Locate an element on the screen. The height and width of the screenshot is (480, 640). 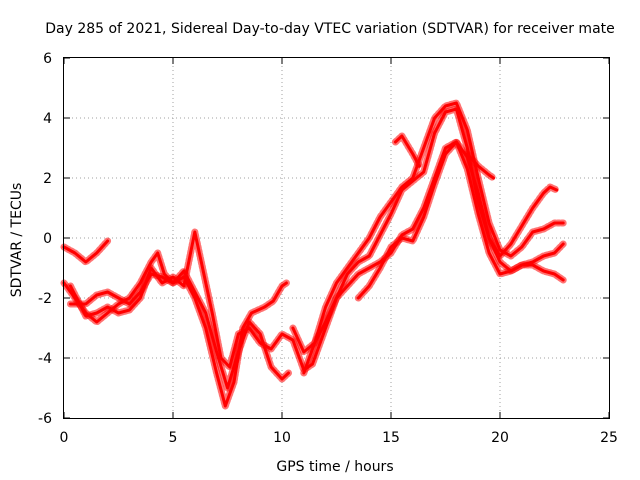
series-track-i is located at coordinates (480, 166).